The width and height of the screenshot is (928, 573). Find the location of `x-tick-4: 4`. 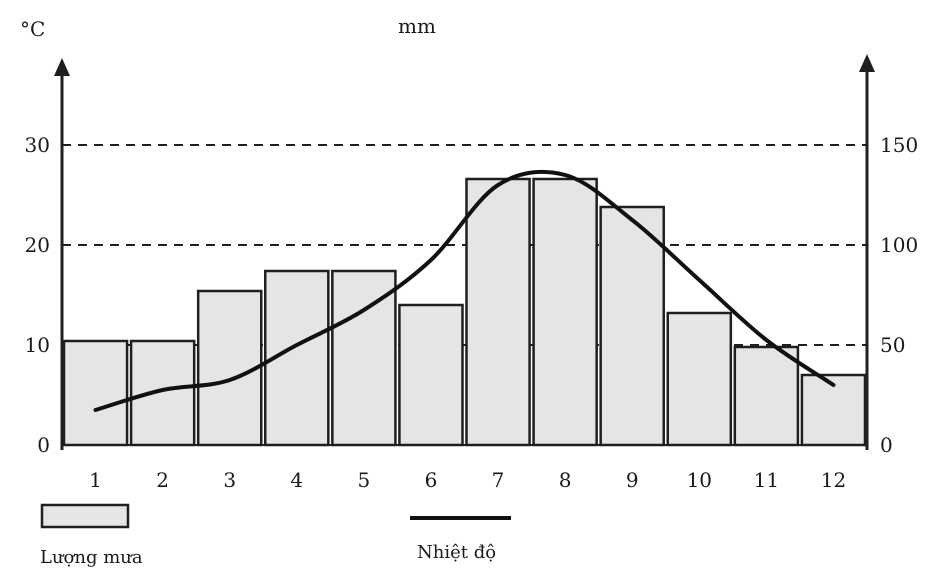

x-tick-4: 4 is located at coordinates (296, 480).